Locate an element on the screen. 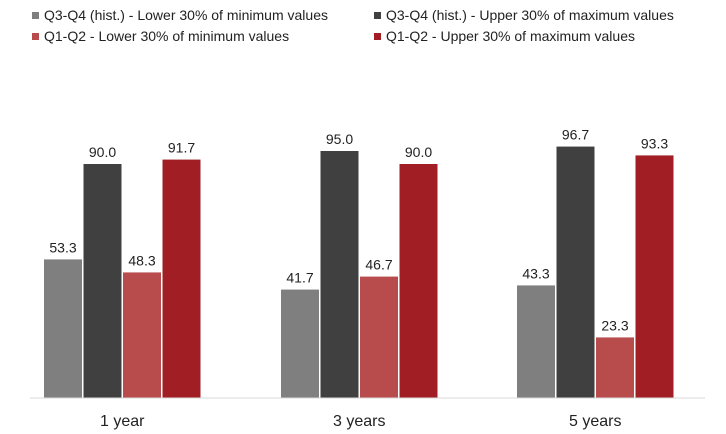 The height and width of the screenshot is (434, 726). legend-swatch-hist-upper is located at coordinates (377, 15).